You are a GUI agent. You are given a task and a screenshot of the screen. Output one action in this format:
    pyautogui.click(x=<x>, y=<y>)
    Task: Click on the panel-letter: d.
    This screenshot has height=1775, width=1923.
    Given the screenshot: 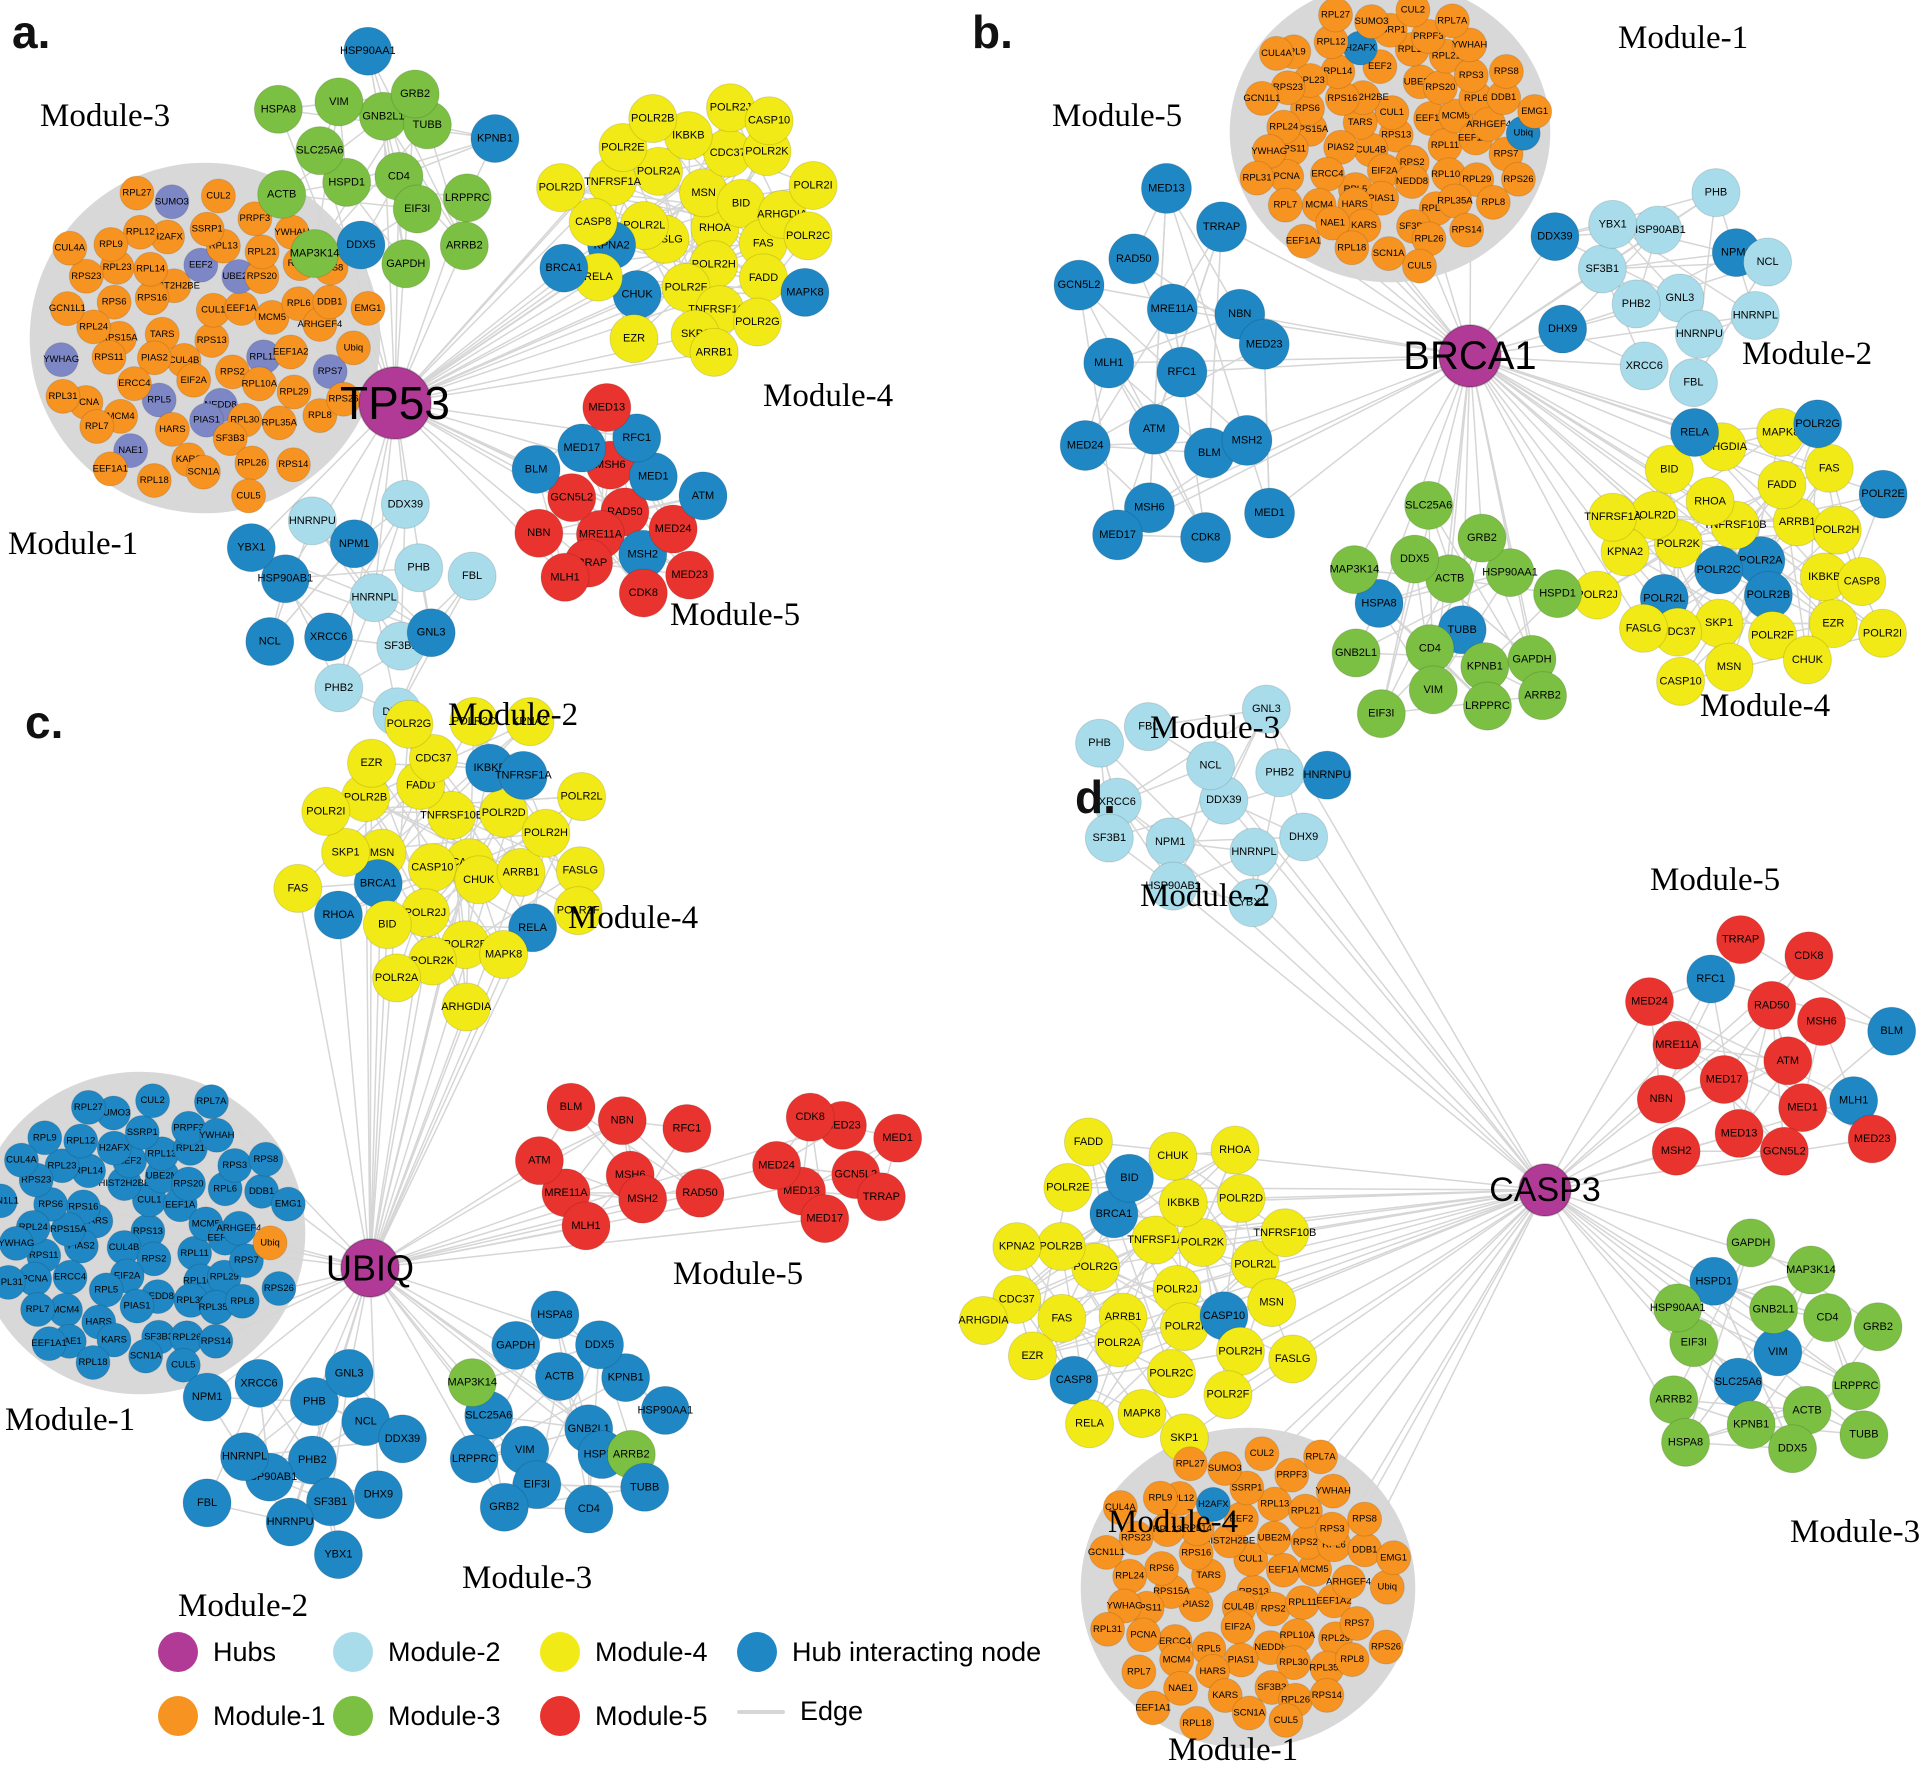 What is the action you would take?
    pyautogui.click(x=1095, y=797)
    